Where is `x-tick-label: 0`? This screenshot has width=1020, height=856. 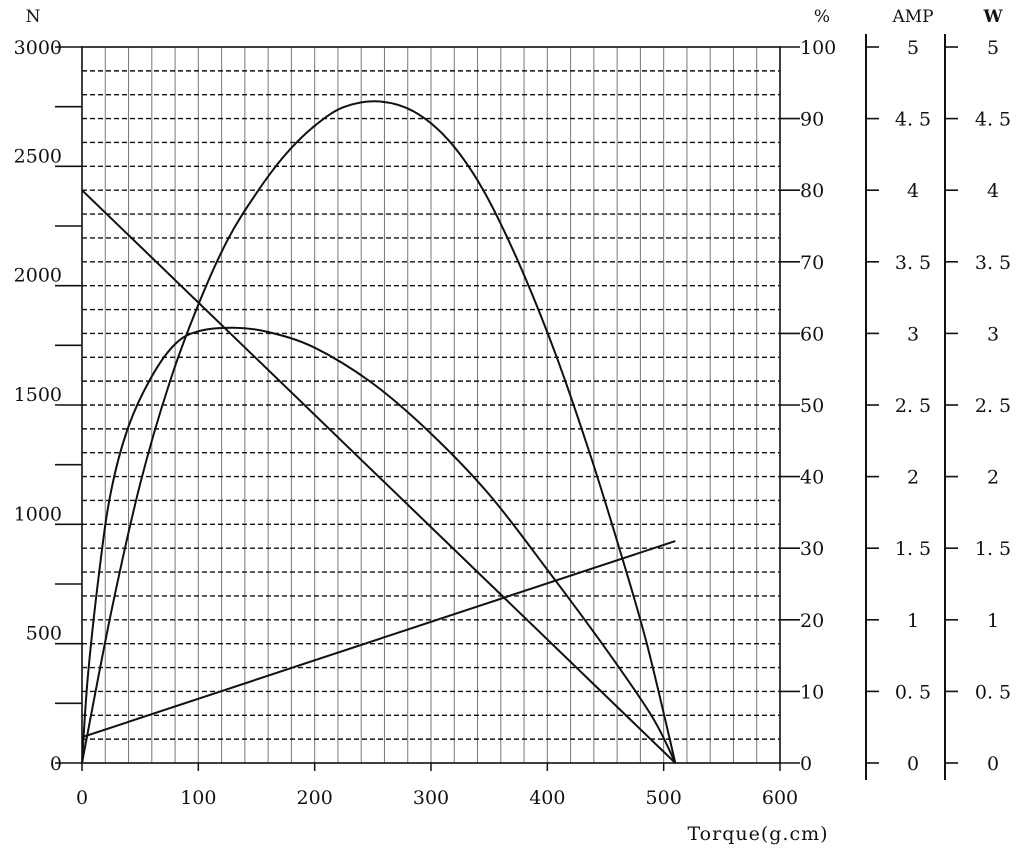
x-tick-label: 0 is located at coordinates (82, 798).